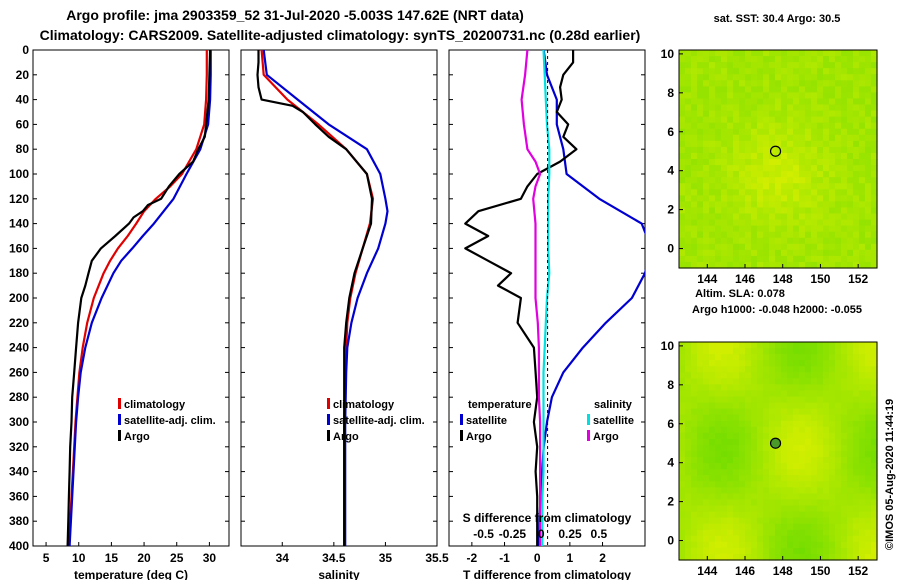 The image size is (900, 580). What do you see at coordinates (461, 419) in the screenshot?
I see `legend-swatch-t-satellite` at bounding box center [461, 419].